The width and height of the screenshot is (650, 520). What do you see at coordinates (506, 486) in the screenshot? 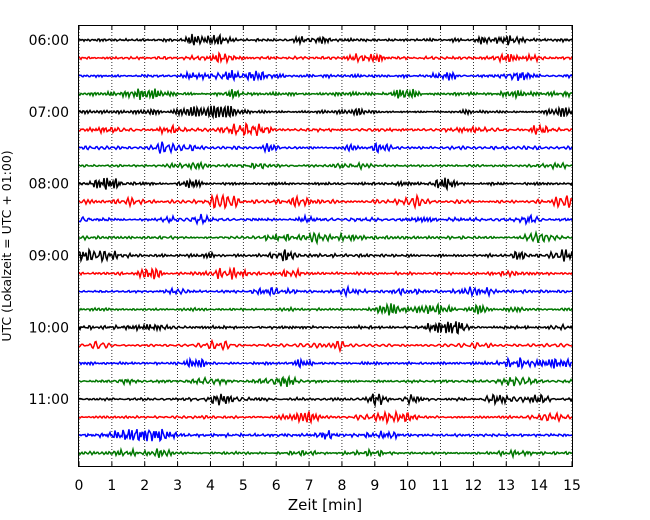
I see `x-tick-label: 13` at bounding box center [506, 486].